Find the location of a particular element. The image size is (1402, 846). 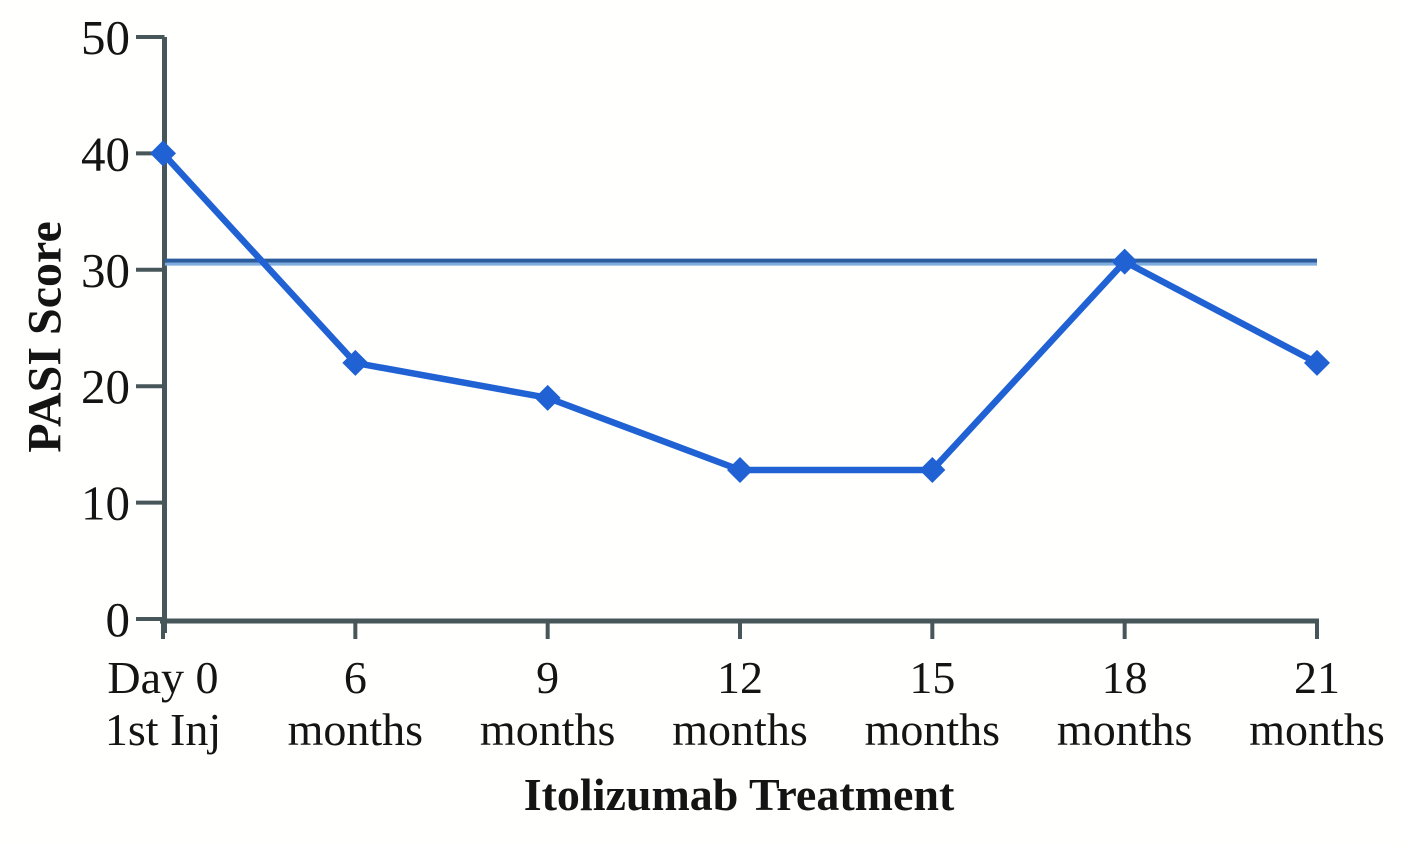

y-tick-label: 30 is located at coordinates (105, 270).